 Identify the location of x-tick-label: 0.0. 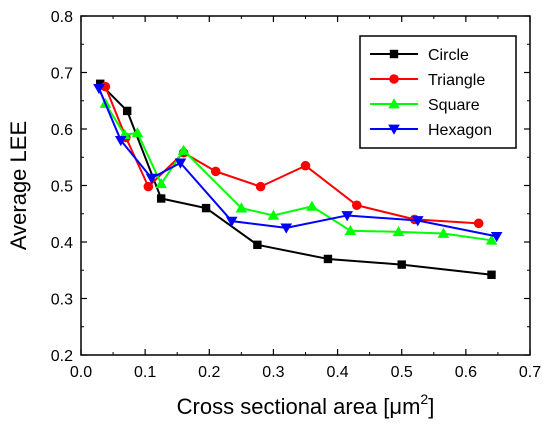
(81, 372).